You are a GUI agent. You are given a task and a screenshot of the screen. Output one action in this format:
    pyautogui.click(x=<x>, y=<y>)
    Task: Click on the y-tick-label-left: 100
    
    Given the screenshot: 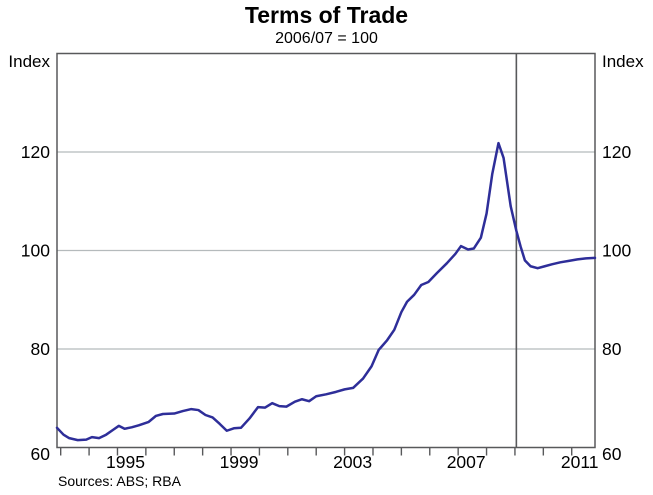 What is the action you would take?
    pyautogui.click(x=35, y=251)
    